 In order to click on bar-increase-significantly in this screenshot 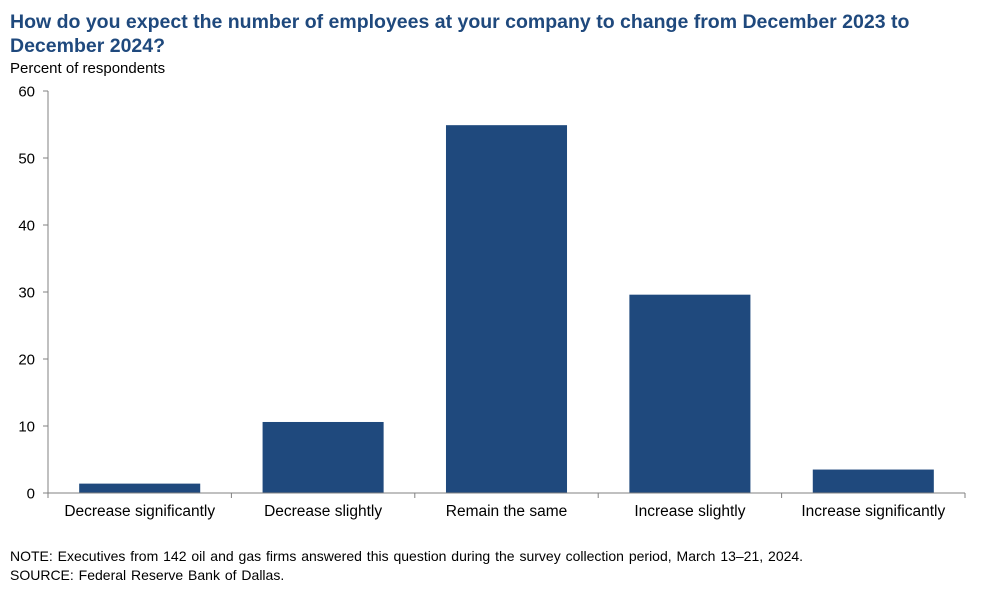, I will do `click(873, 481)`.